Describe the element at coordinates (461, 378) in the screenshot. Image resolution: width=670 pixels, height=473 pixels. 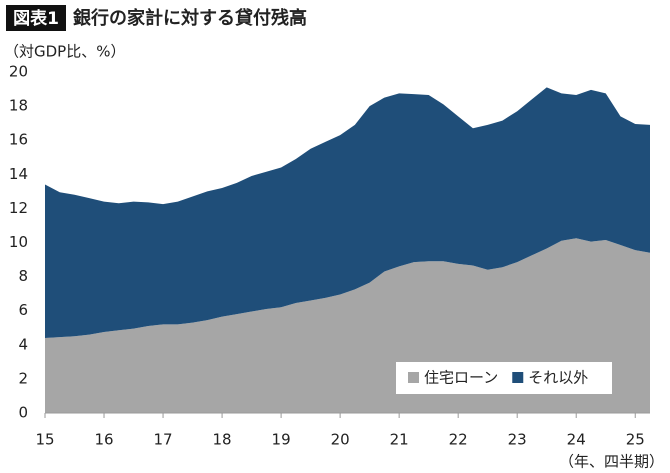
I see `legend-label: 住宅ローン` at that location.